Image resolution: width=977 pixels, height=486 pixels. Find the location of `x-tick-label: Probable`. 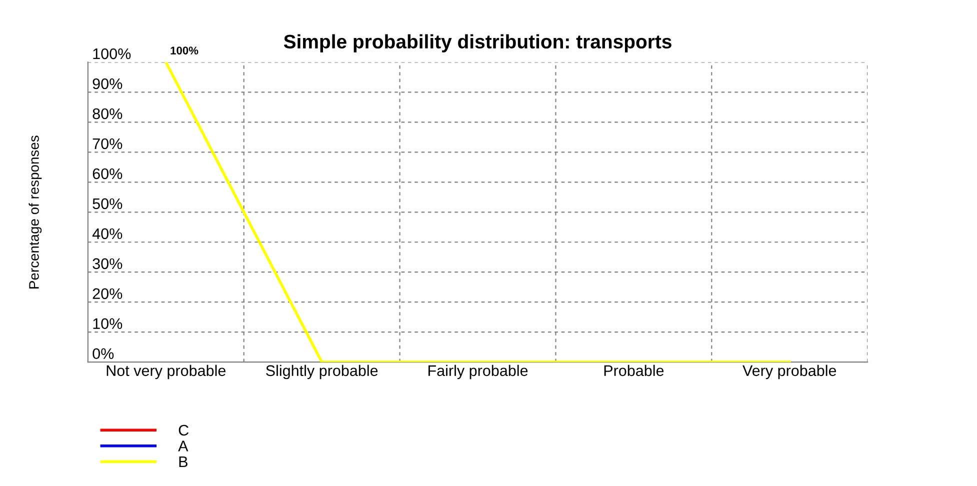

x-tick-label: Probable is located at coordinates (634, 370).